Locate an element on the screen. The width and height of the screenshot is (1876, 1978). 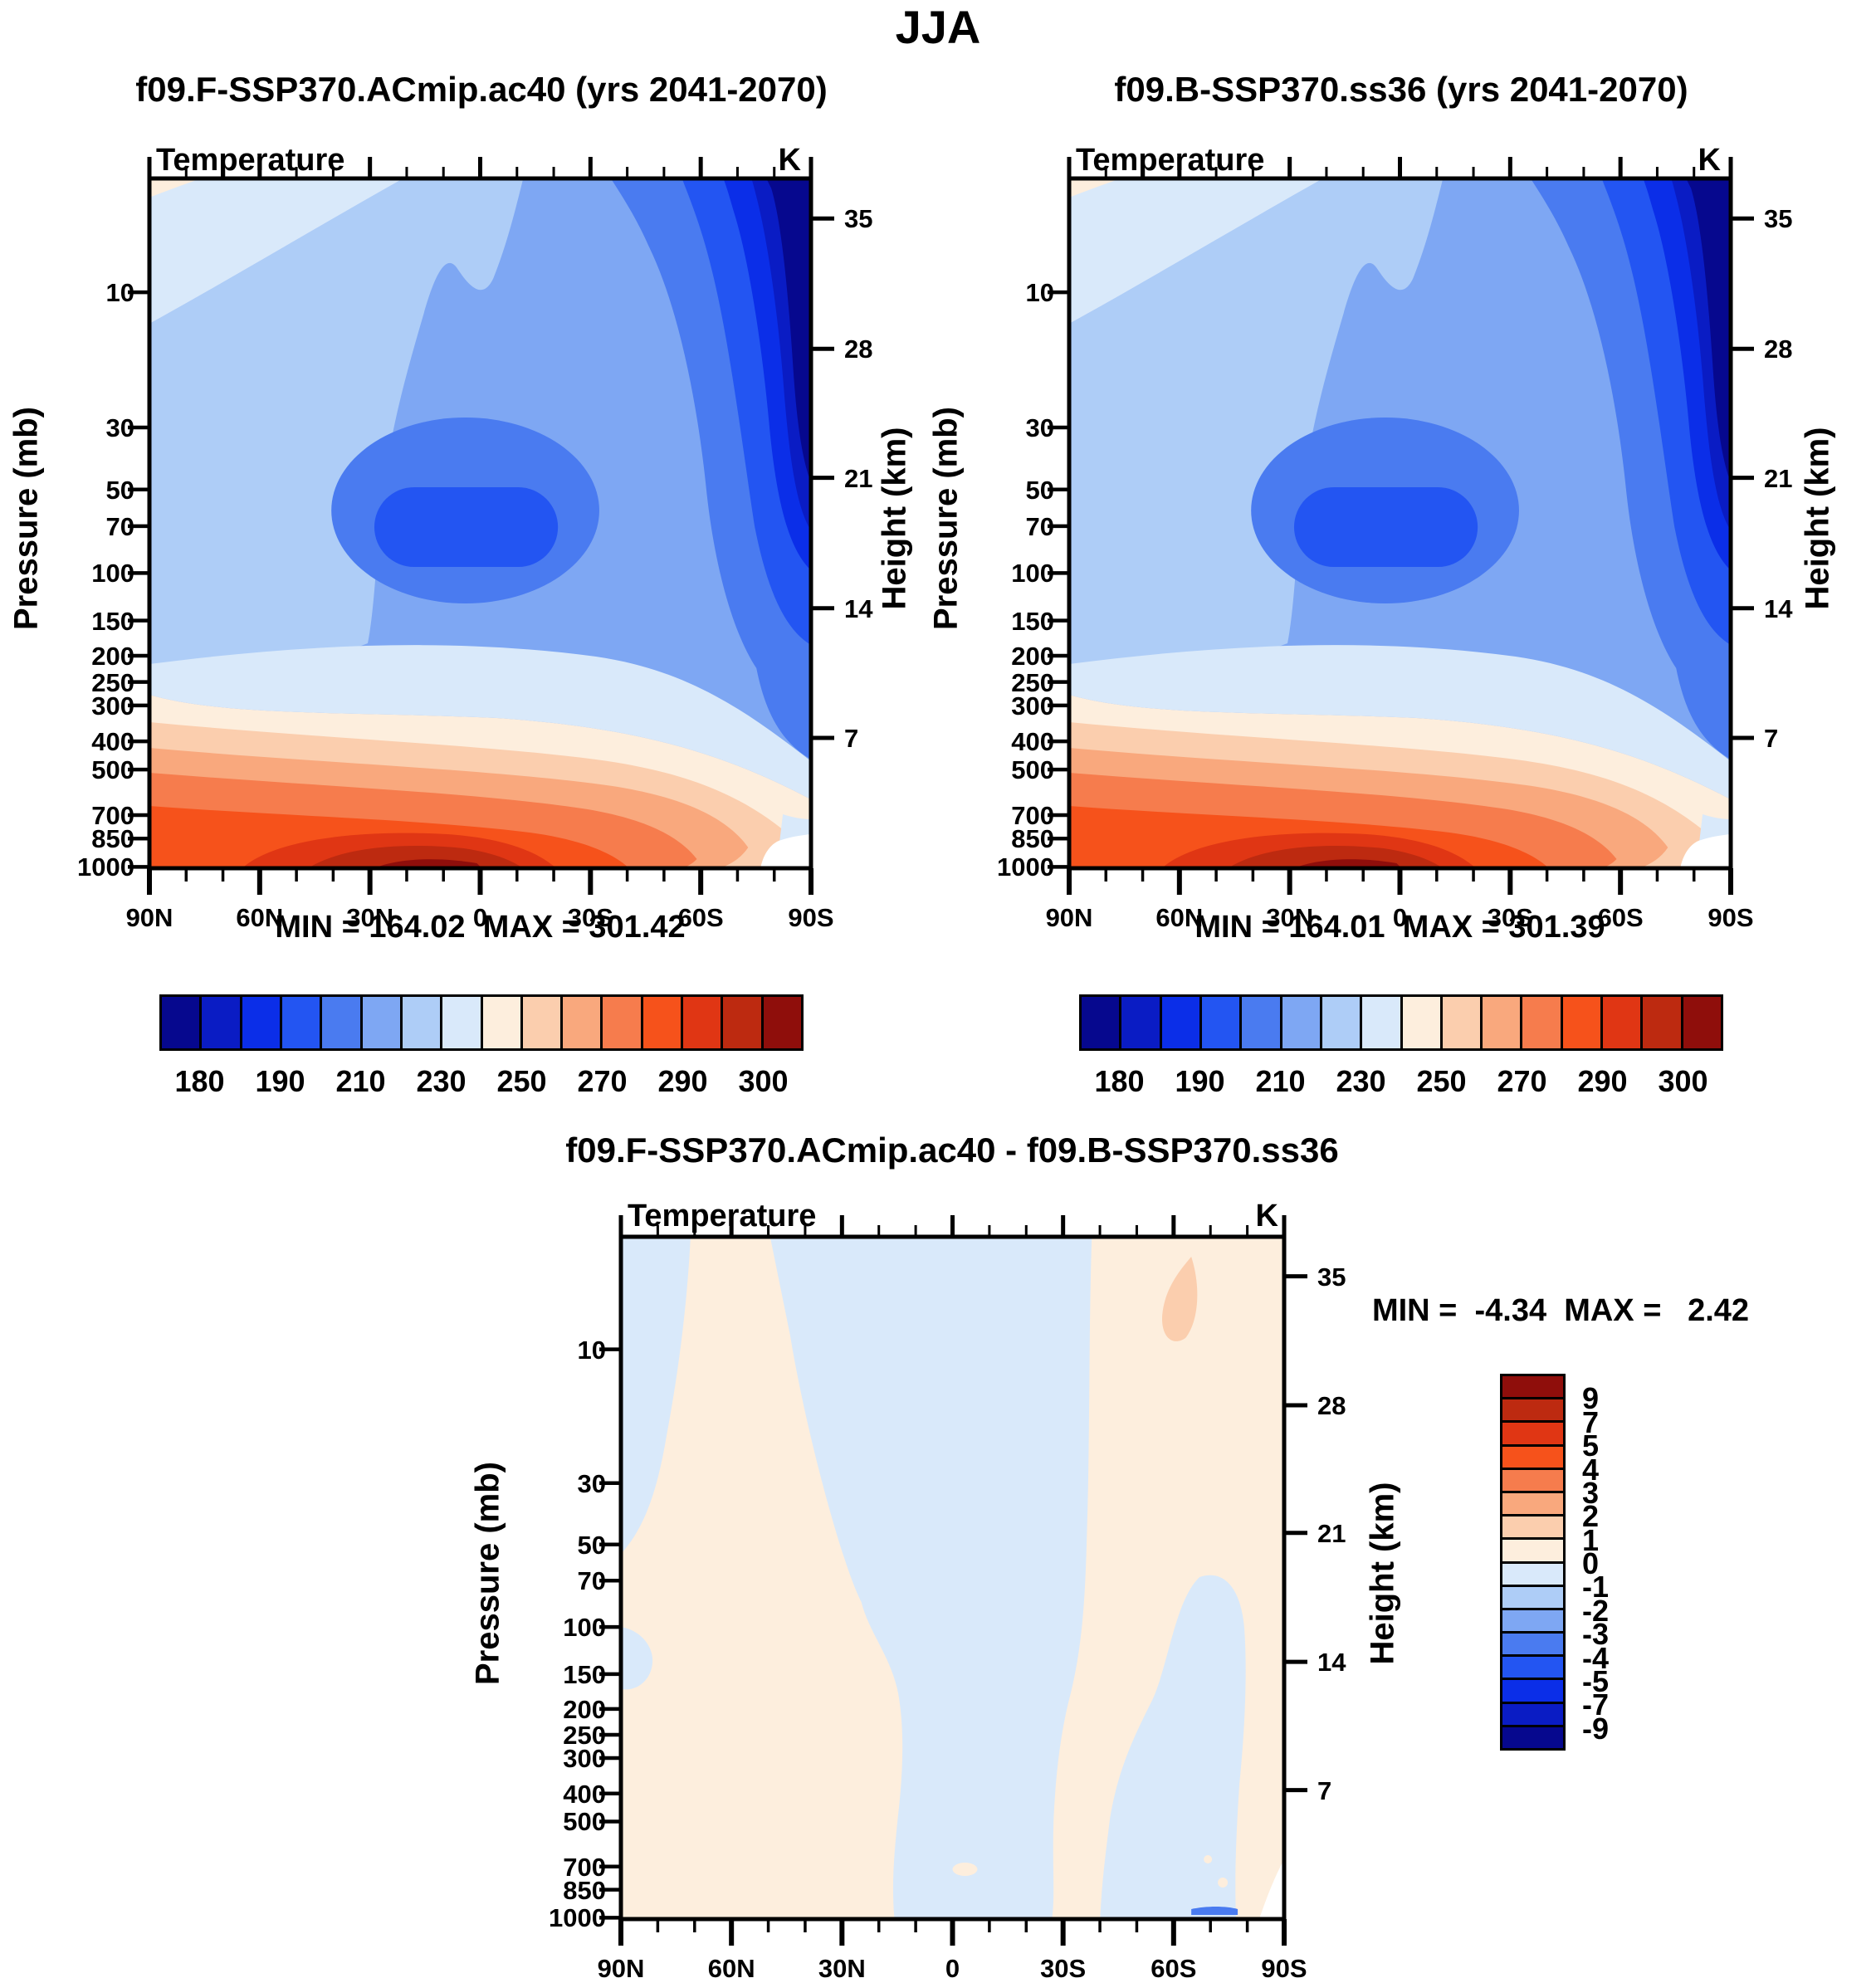
top-left-lat-tick-label: 90S is located at coordinates (811, 918).